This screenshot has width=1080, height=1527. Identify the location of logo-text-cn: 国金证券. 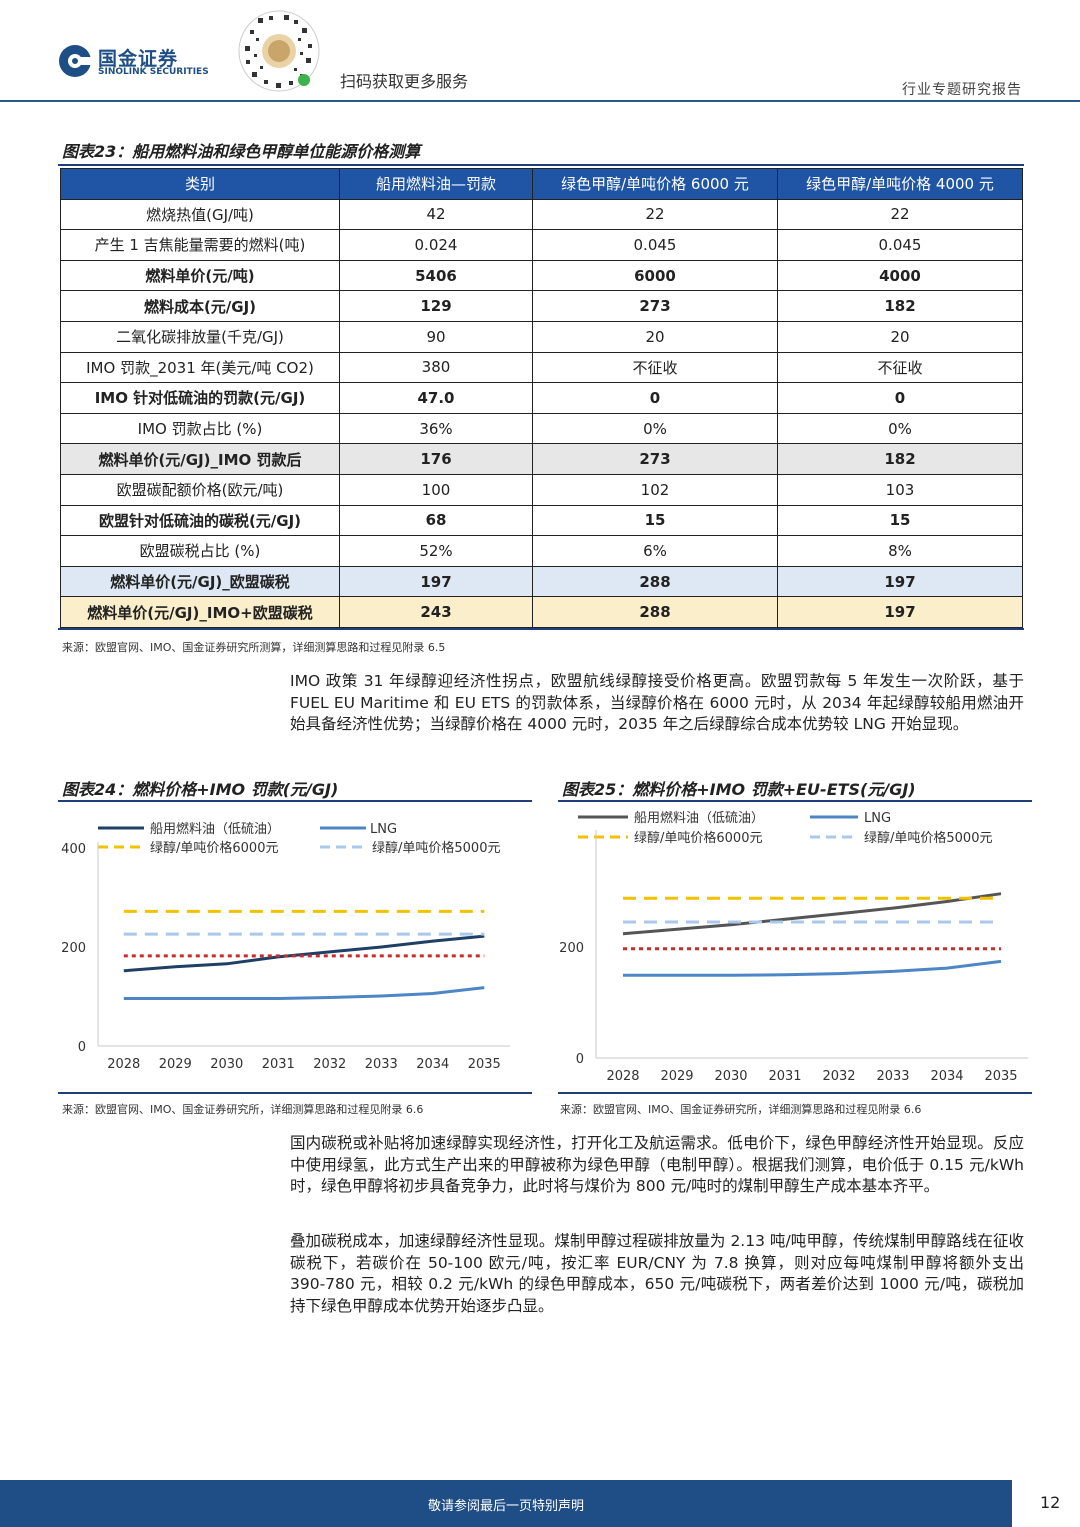
(138, 59).